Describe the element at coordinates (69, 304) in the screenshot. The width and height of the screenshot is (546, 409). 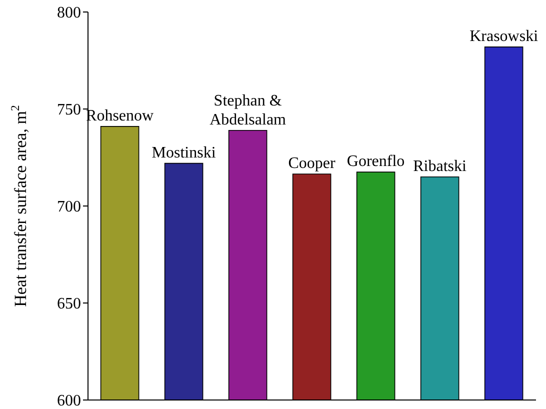
I see `y-tick-label: 650` at that location.